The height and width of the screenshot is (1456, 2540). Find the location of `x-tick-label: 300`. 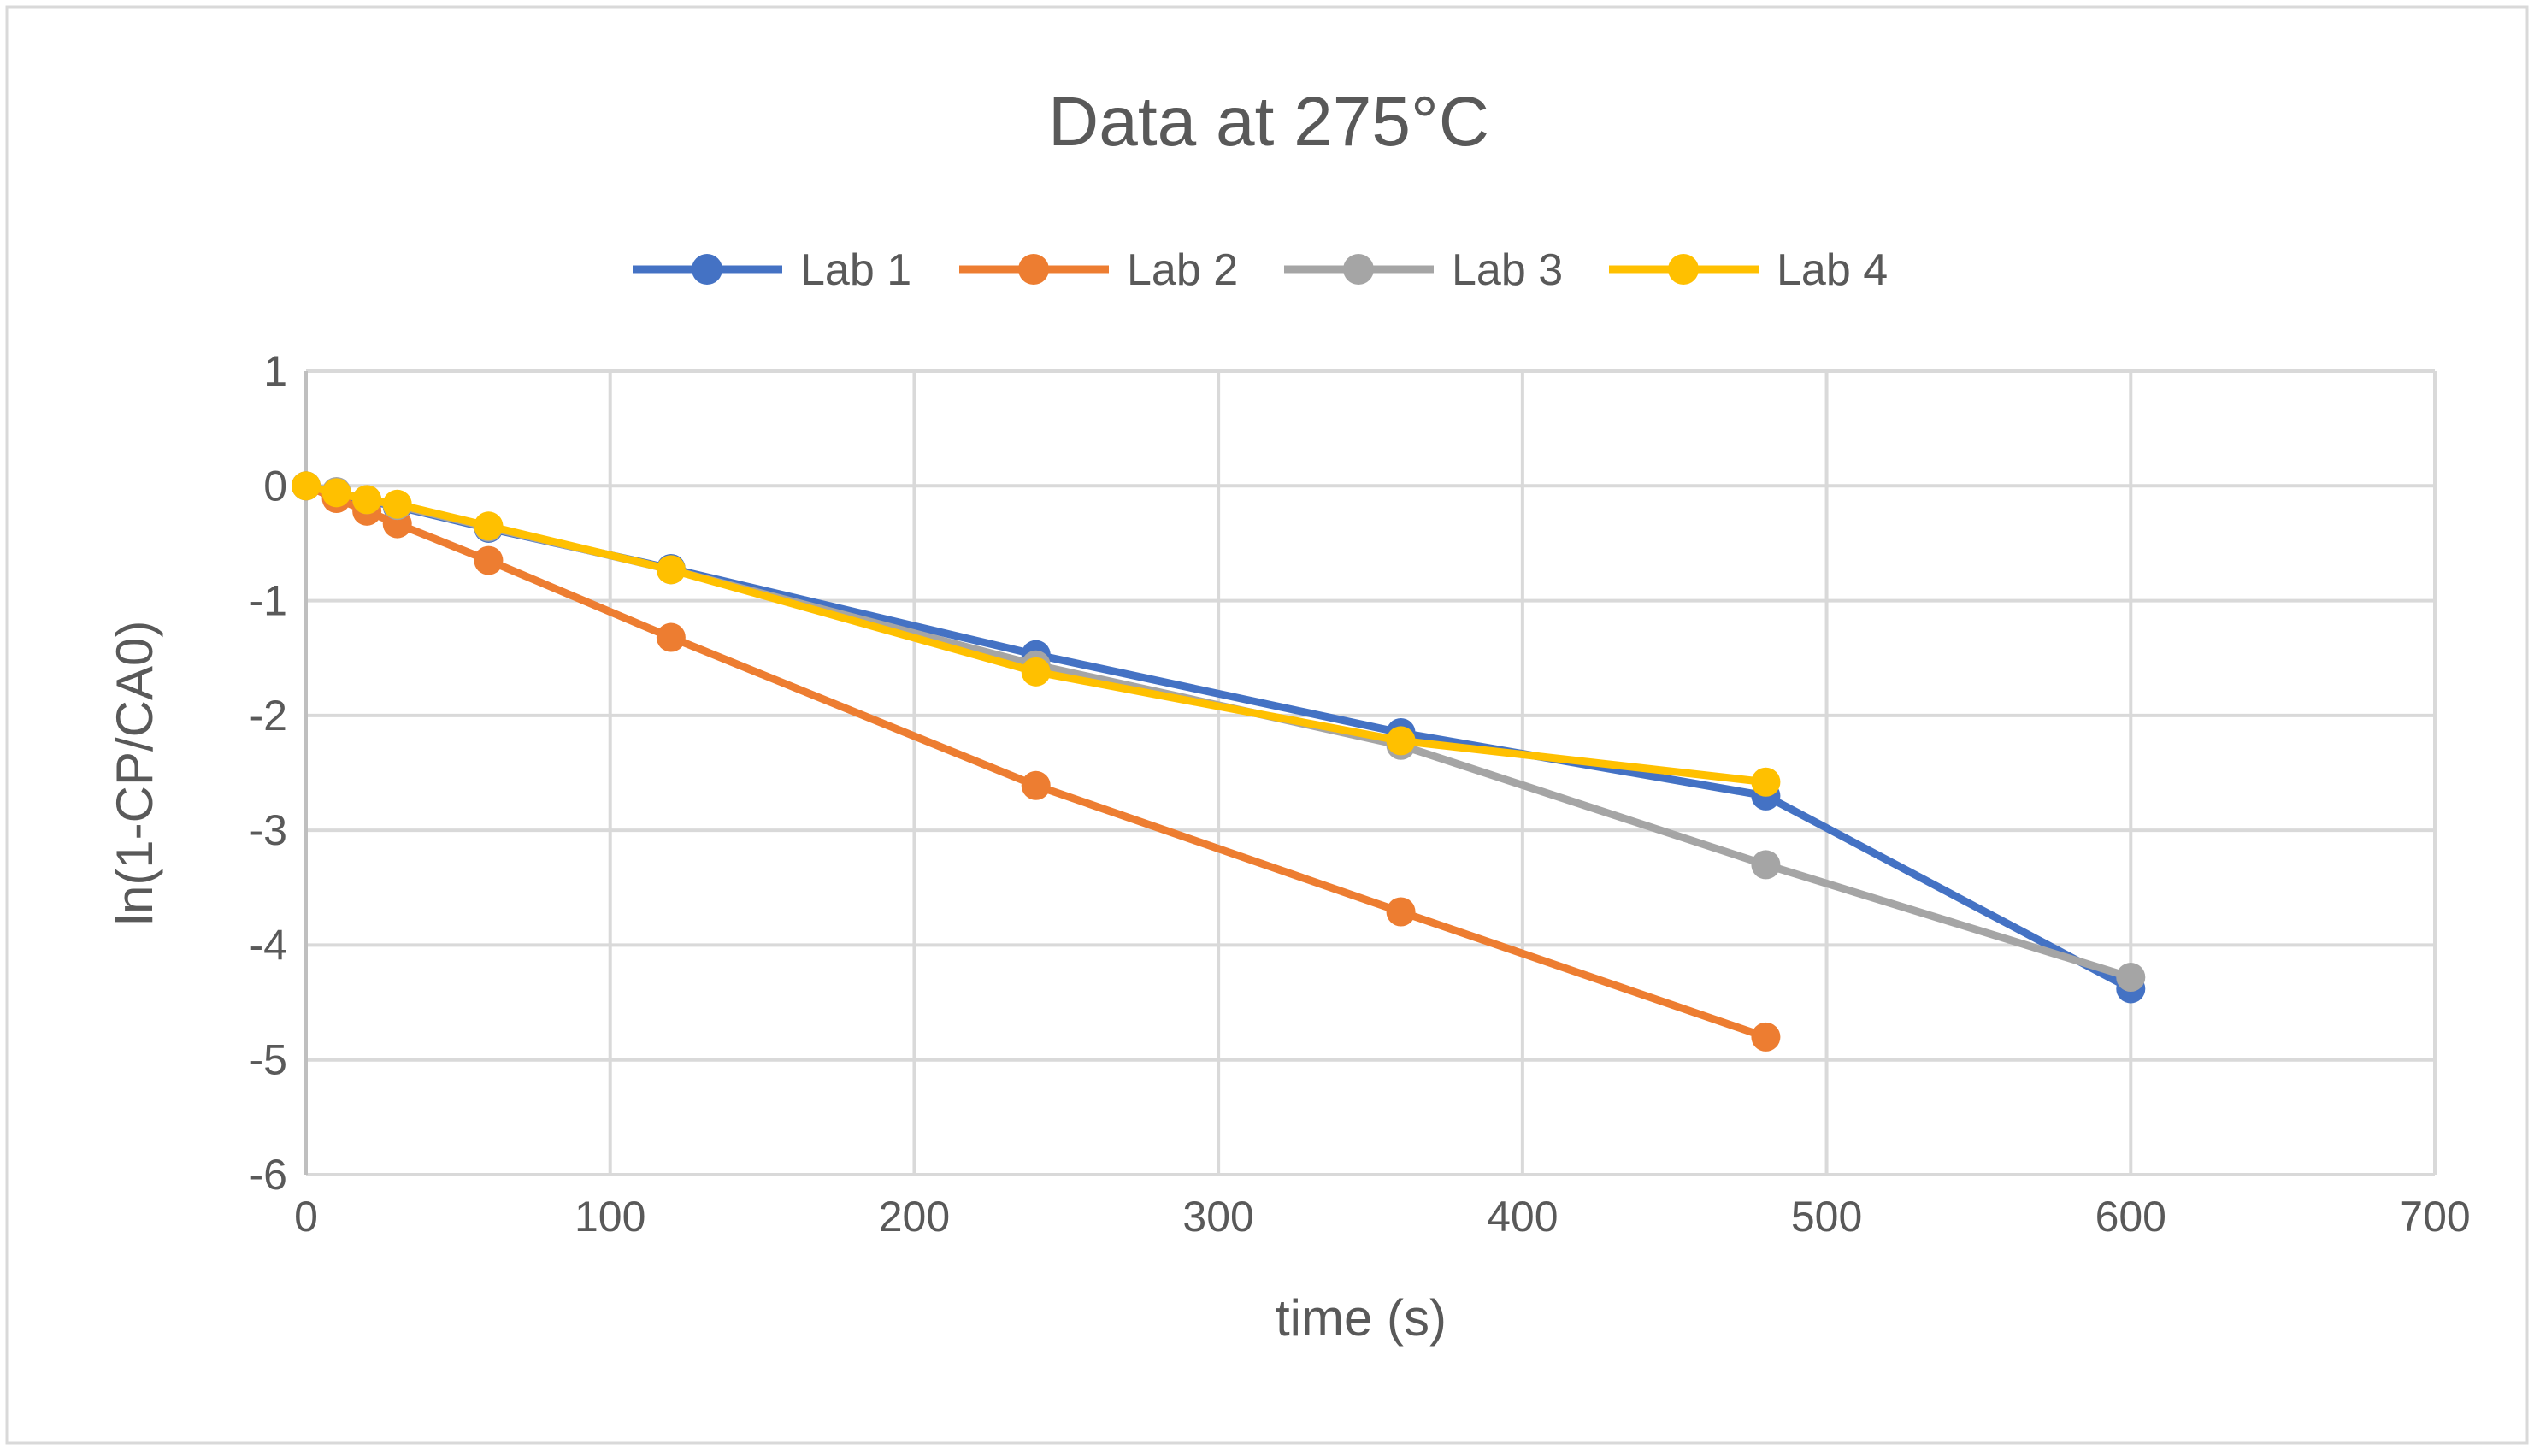

x-tick-label: 300 is located at coordinates (1217, 1217).